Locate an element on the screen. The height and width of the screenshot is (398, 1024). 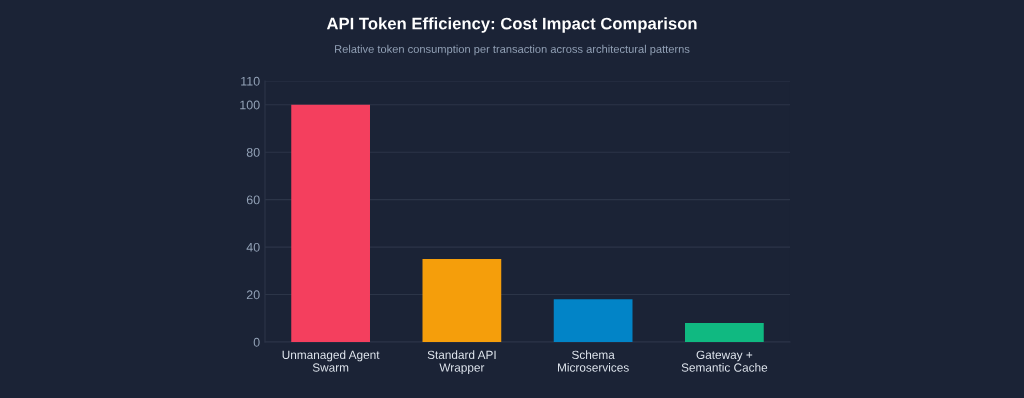
y-tick-label: 100 is located at coordinates (250, 105).